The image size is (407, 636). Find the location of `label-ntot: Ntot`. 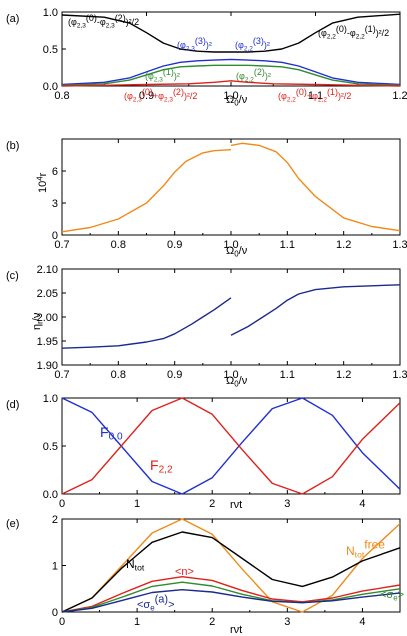

label-ntot: Ntot is located at coordinates (135, 565).